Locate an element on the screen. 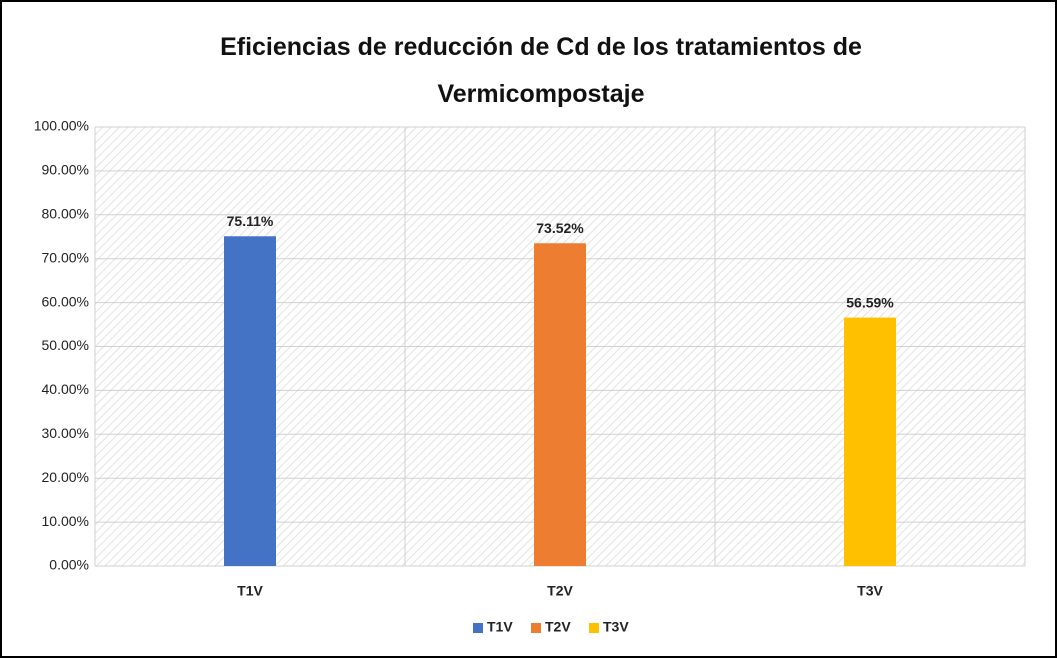 Image resolution: width=1057 pixels, height=658 pixels. legend-label: T3V is located at coordinates (616, 627).